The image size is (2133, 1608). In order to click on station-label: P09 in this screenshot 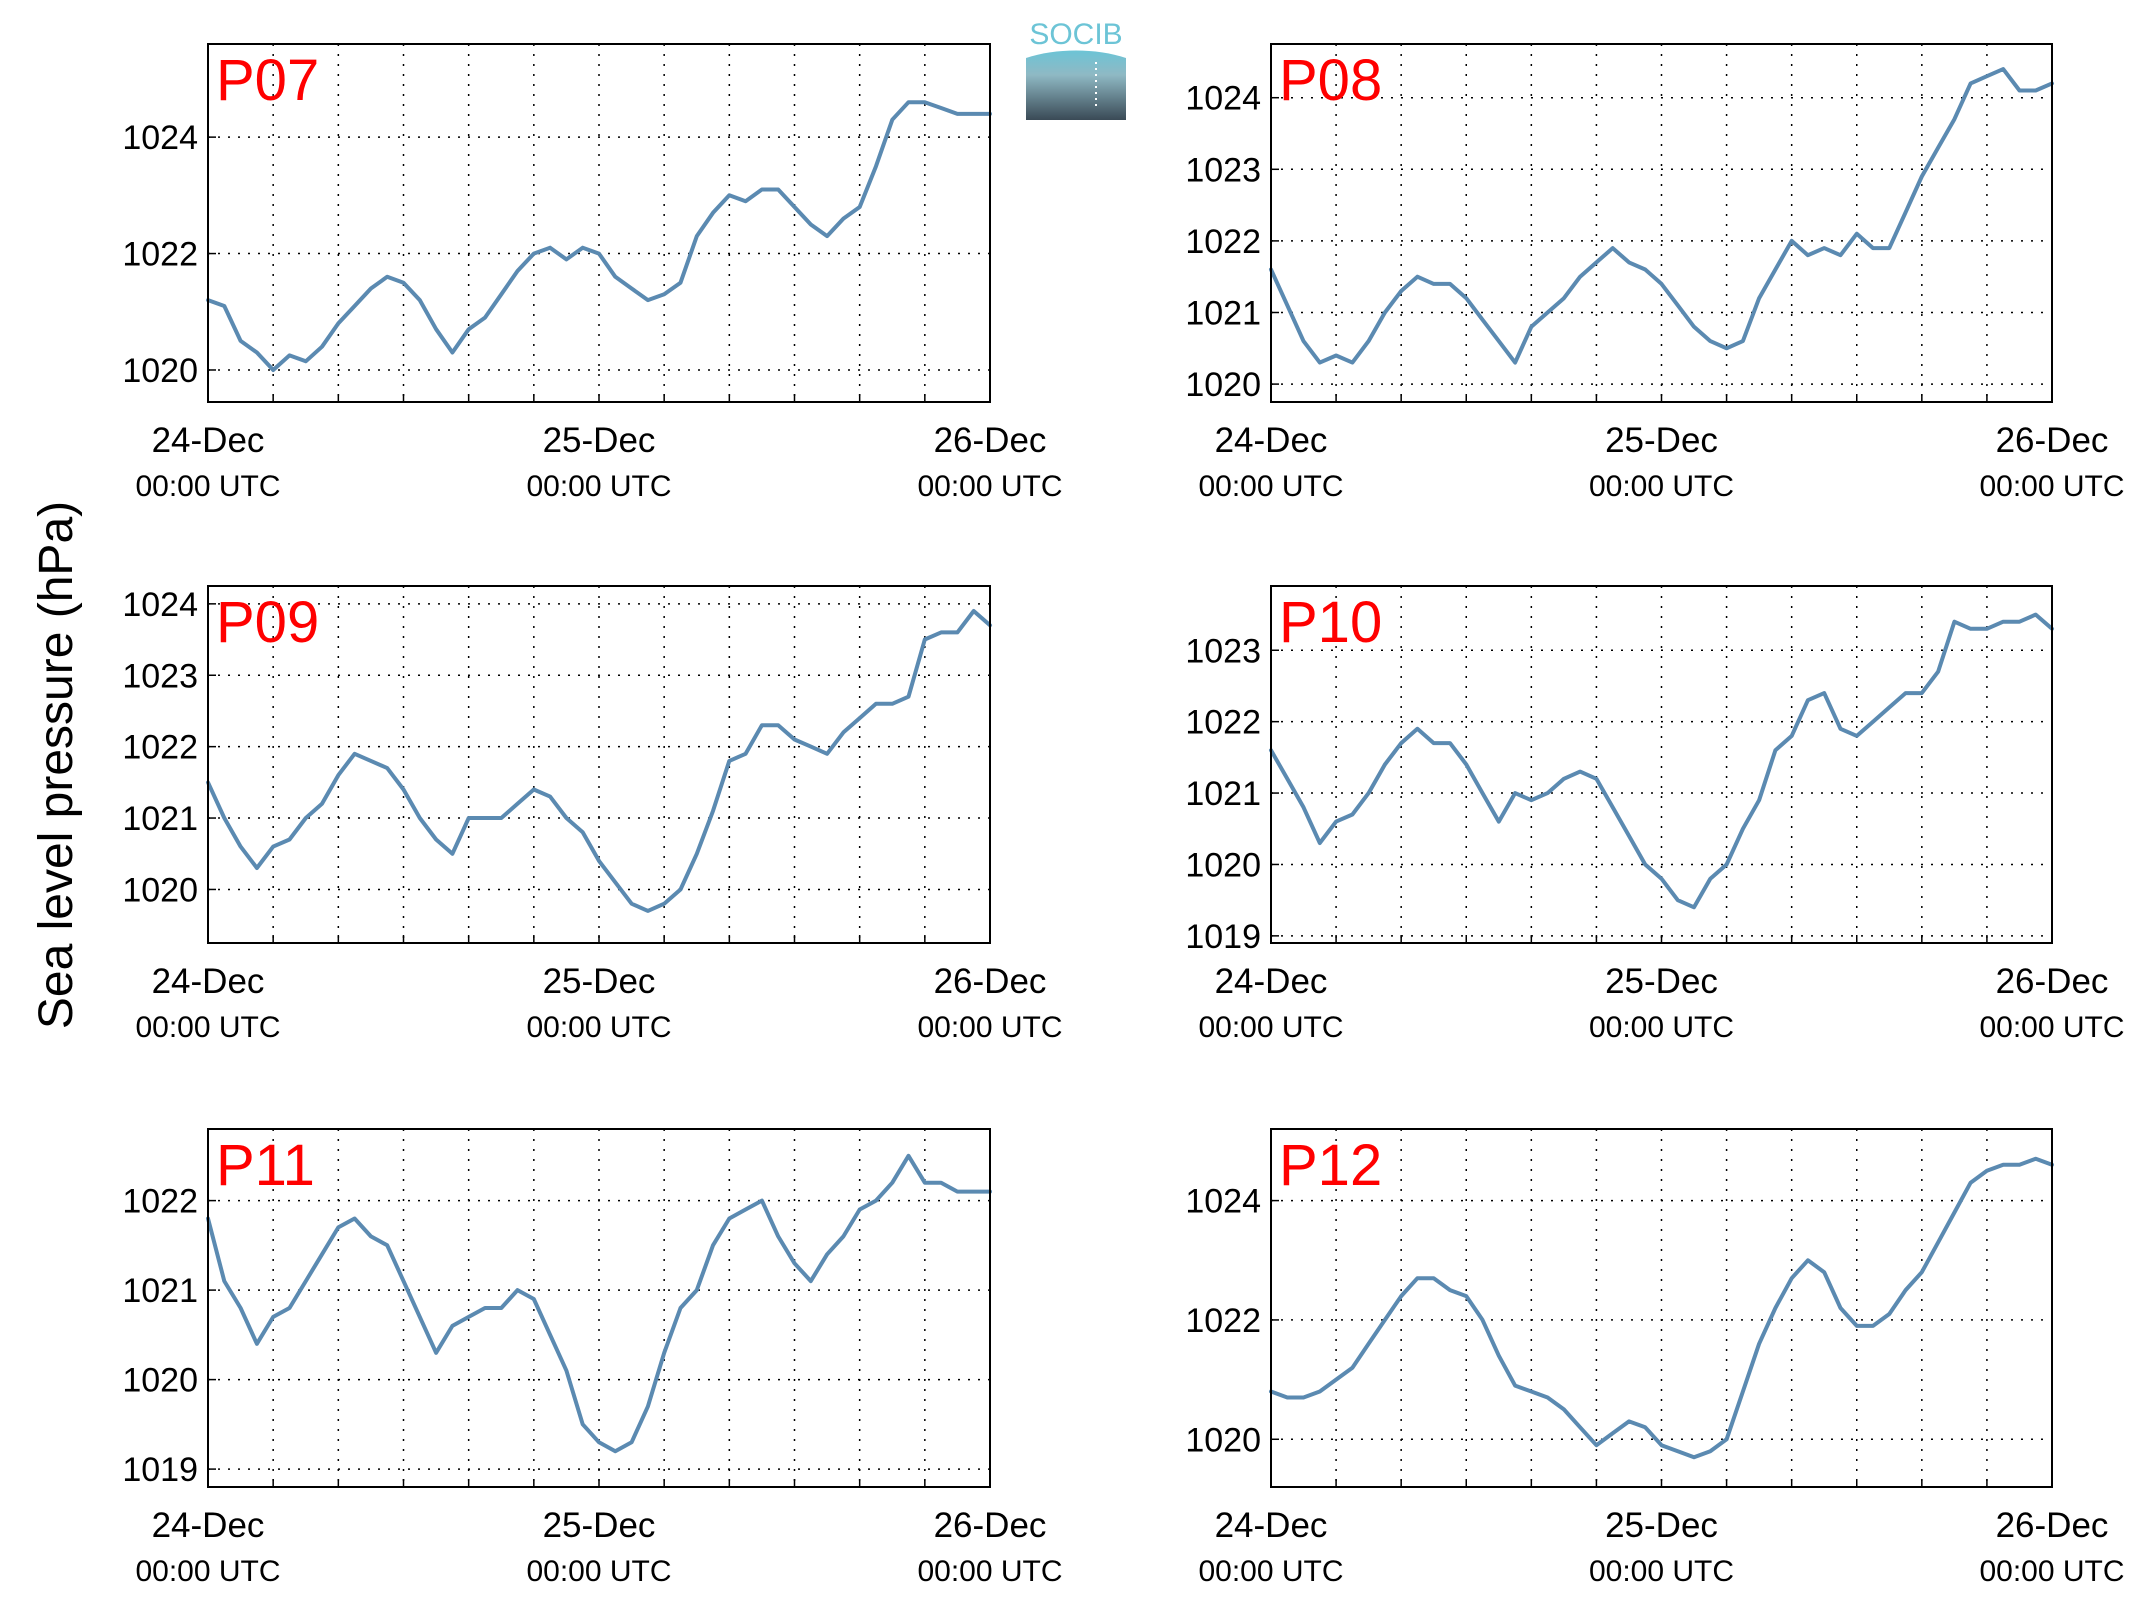, I will do `click(267, 622)`.